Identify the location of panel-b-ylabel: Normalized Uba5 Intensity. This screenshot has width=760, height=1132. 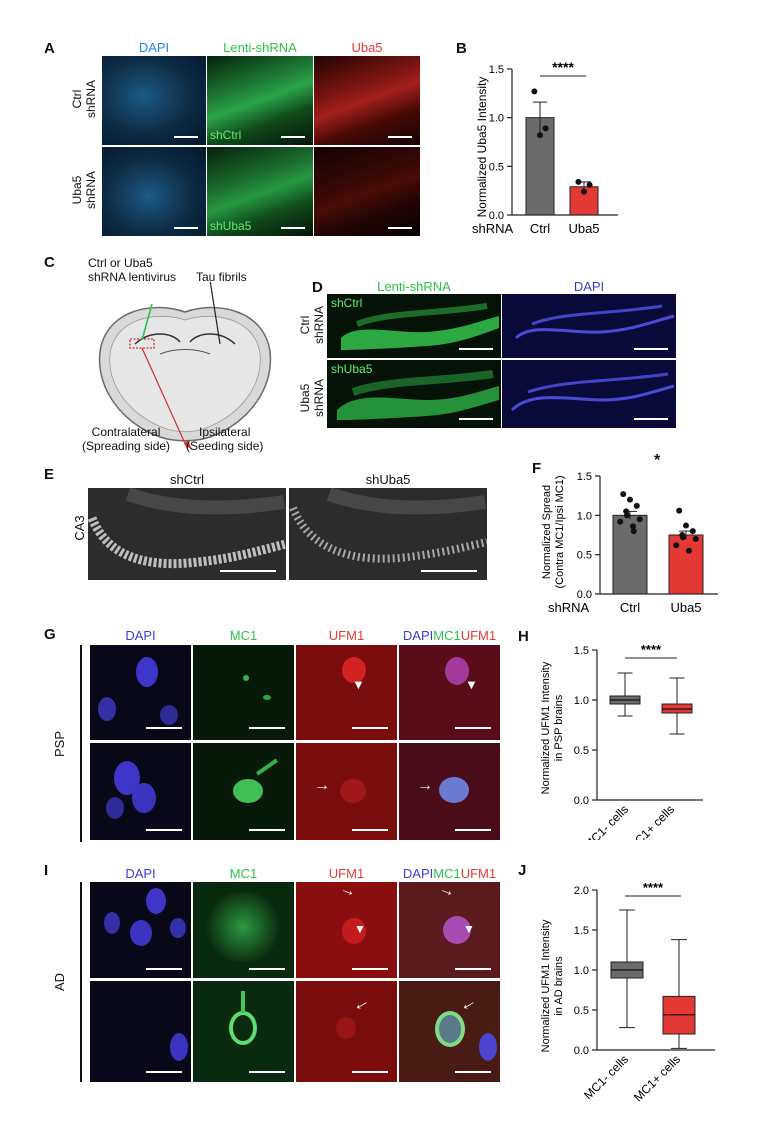
(482, 147).